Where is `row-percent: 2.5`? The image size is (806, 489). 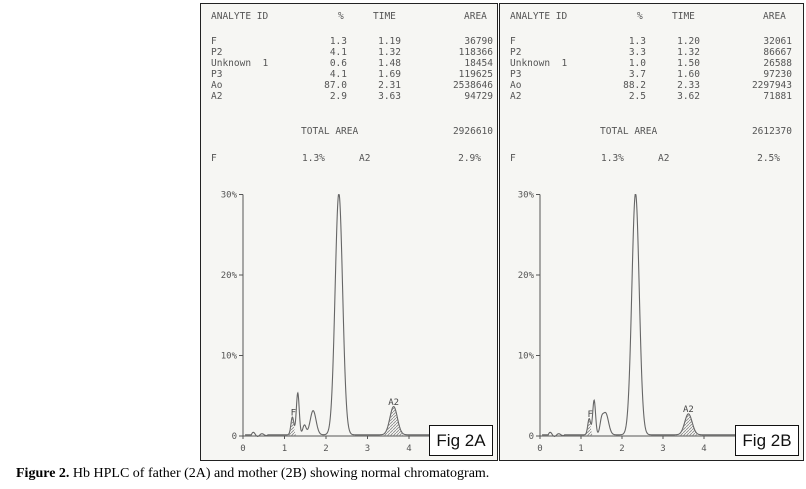
row-percent: 2.5 is located at coordinates (637, 96).